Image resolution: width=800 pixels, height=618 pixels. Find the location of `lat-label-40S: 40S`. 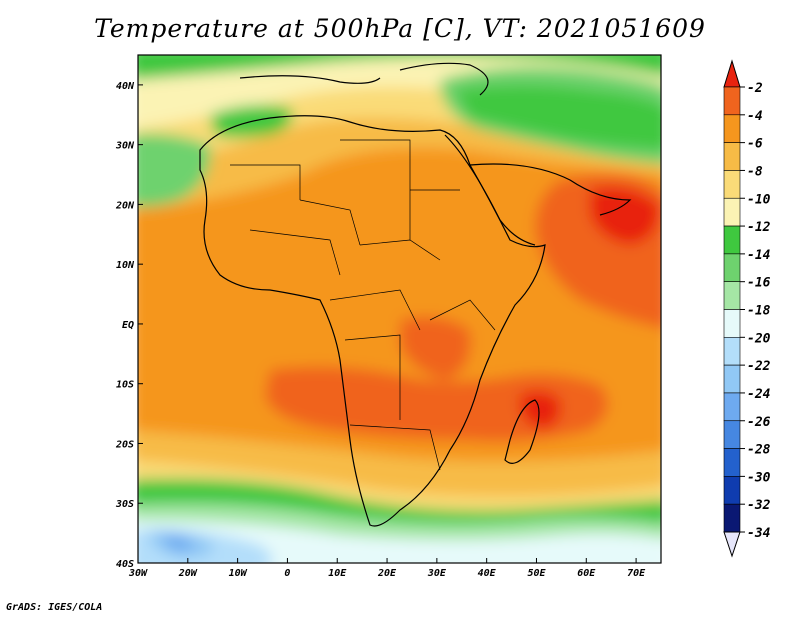

lat-label-40S: 40S is located at coordinates (125, 564).